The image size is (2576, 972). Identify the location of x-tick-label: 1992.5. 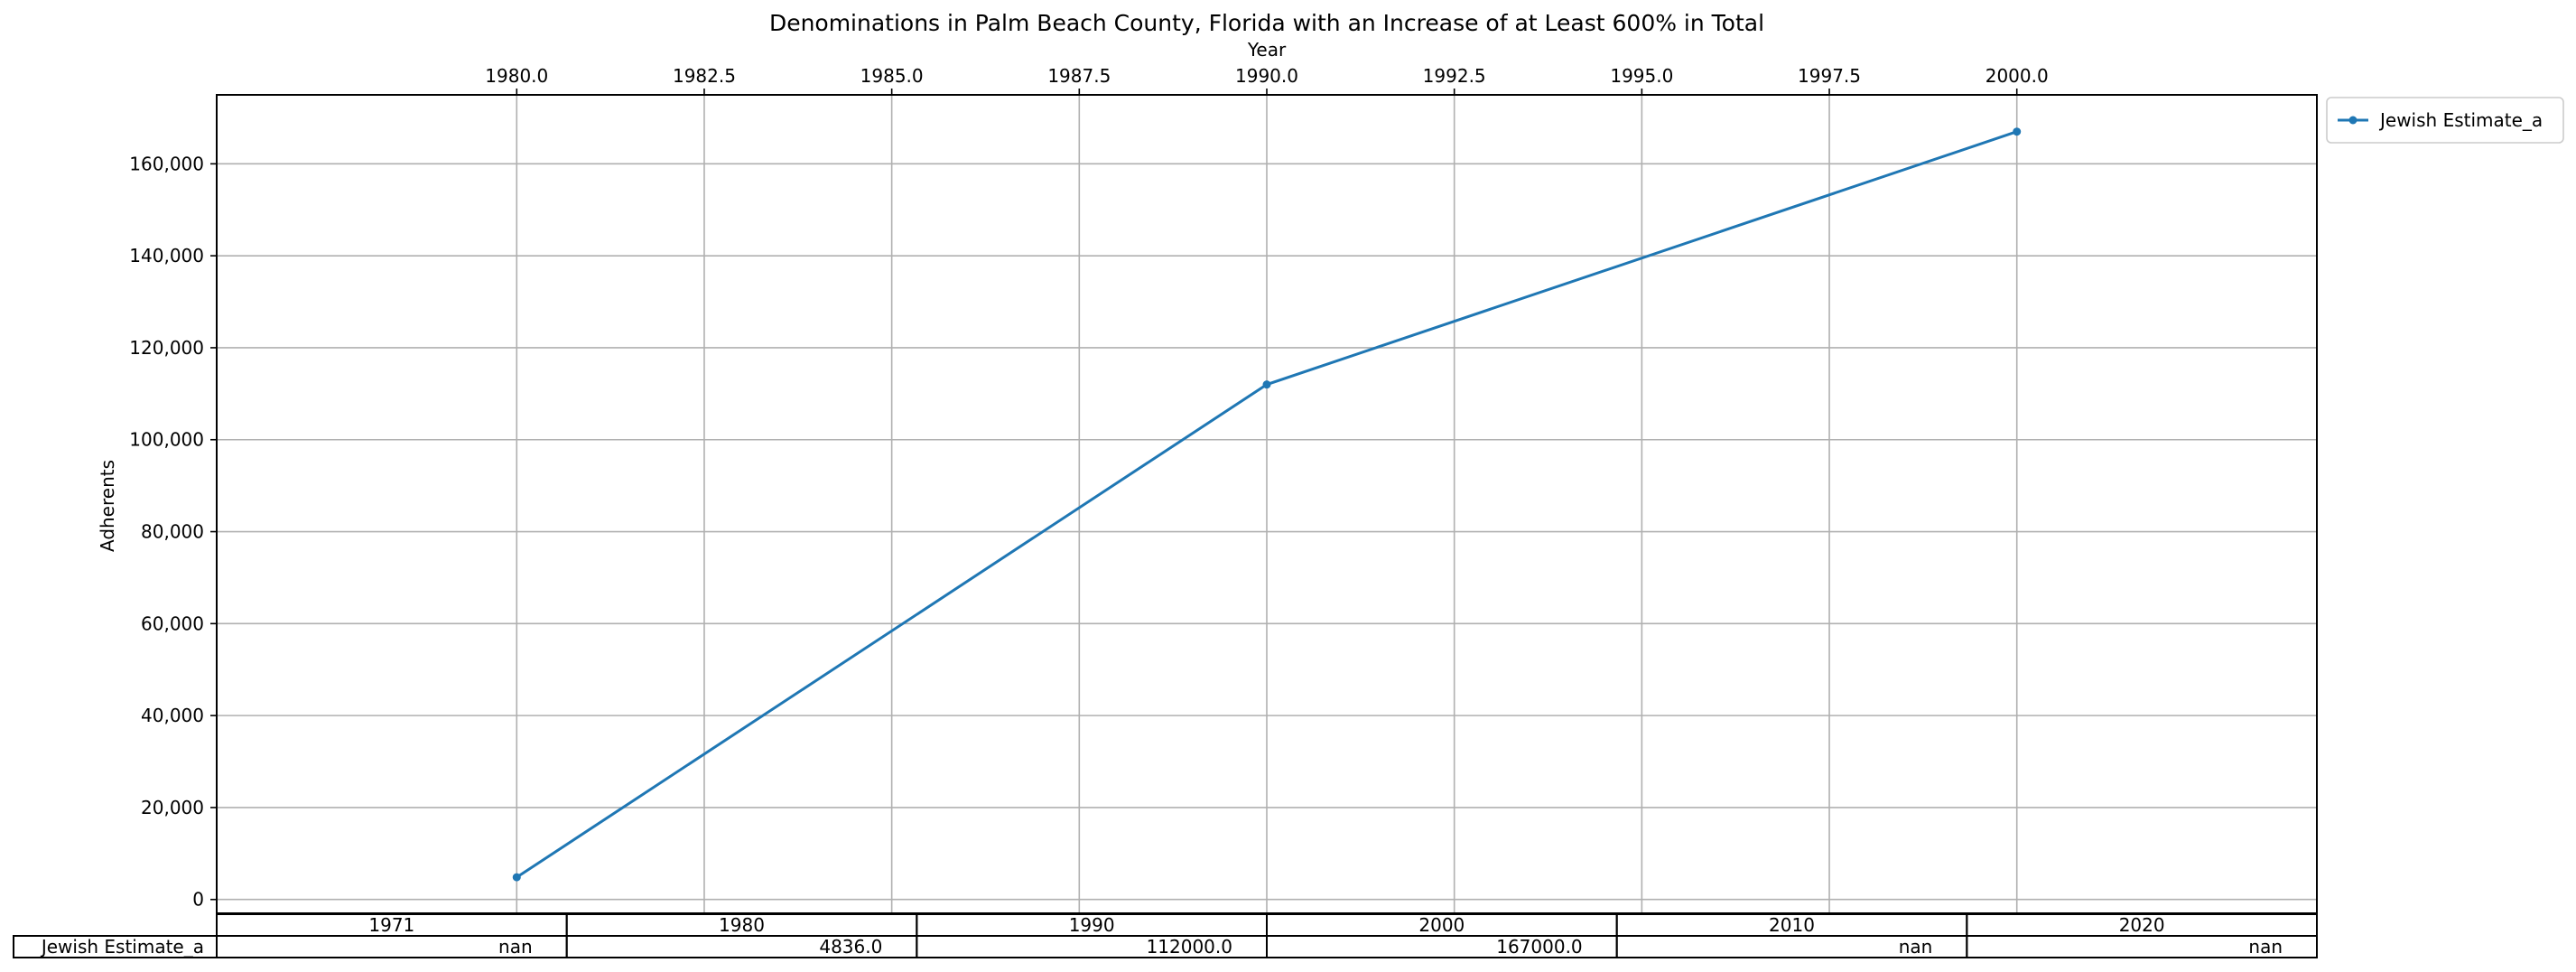
(1454, 76).